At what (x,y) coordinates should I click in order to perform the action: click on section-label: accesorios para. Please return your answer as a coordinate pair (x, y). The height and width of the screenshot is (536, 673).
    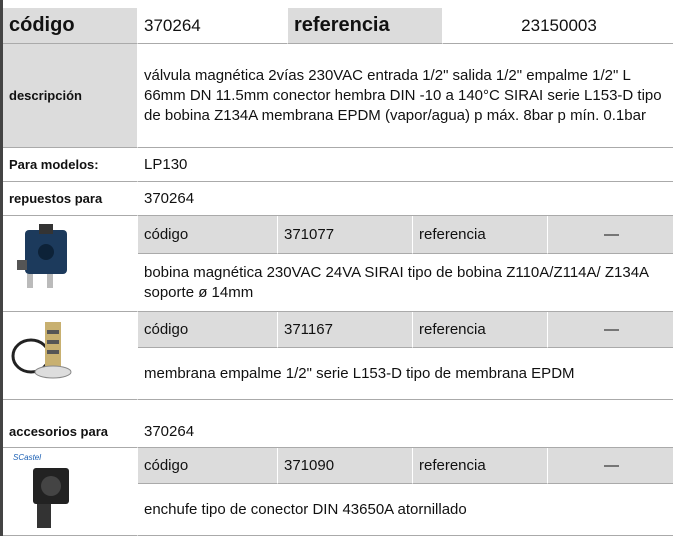
    Looking at the image, I should click on (70, 432).